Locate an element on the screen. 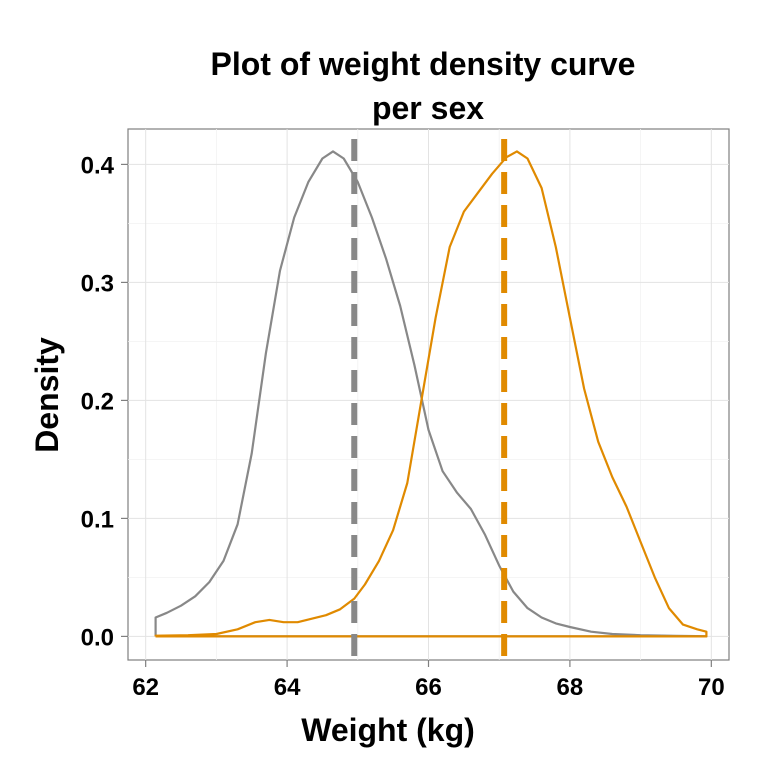  x-axis-label: Weight (kg) is located at coordinates (388, 730).